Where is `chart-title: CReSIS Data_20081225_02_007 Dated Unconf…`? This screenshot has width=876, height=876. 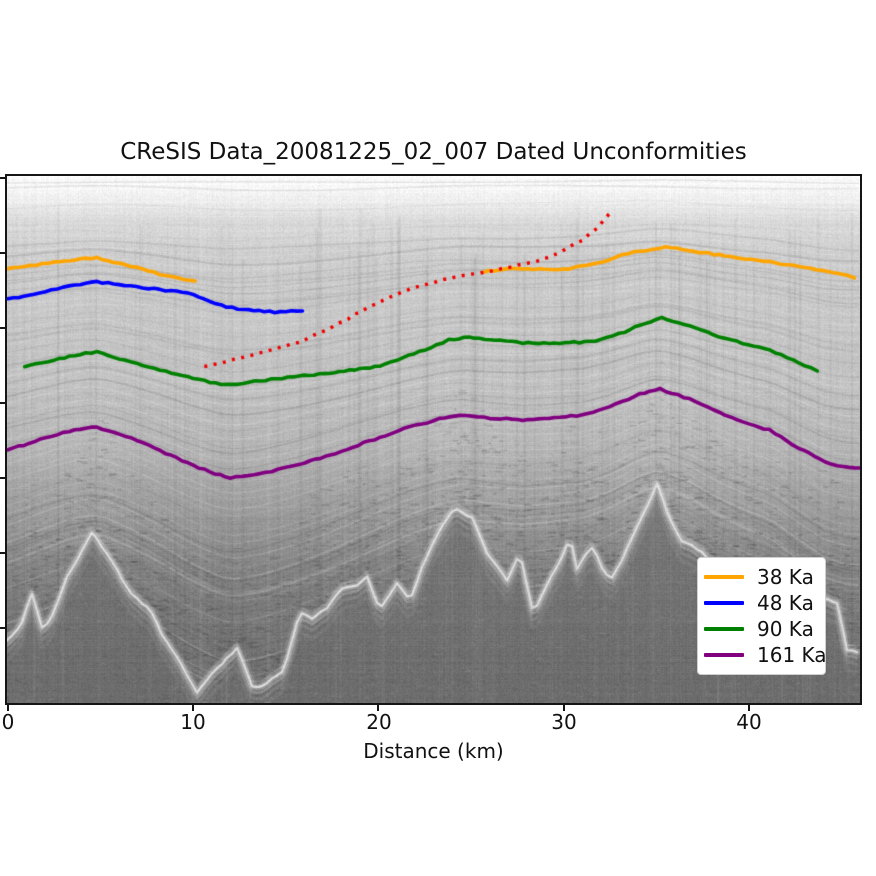 chart-title: CReSIS Data_20081225_02_007 Dated Unconf… is located at coordinates (433, 152).